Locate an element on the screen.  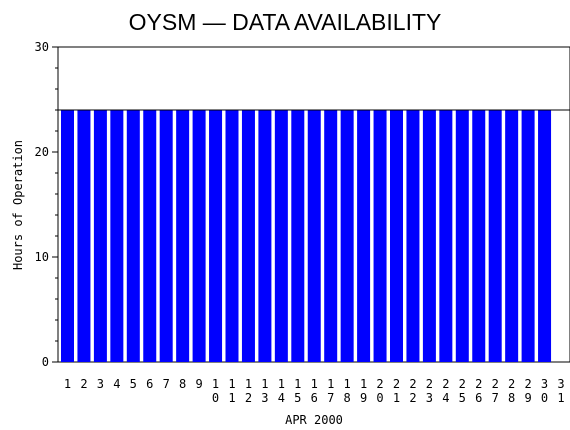
x-tick-label: 8 is located at coordinates (182, 384).